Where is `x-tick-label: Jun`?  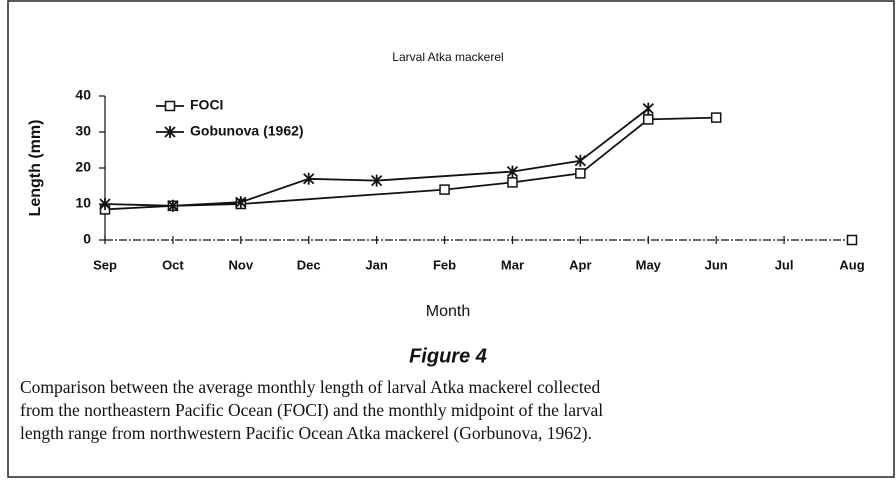 x-tick-label: Jun is located at coordinates (716, 264).